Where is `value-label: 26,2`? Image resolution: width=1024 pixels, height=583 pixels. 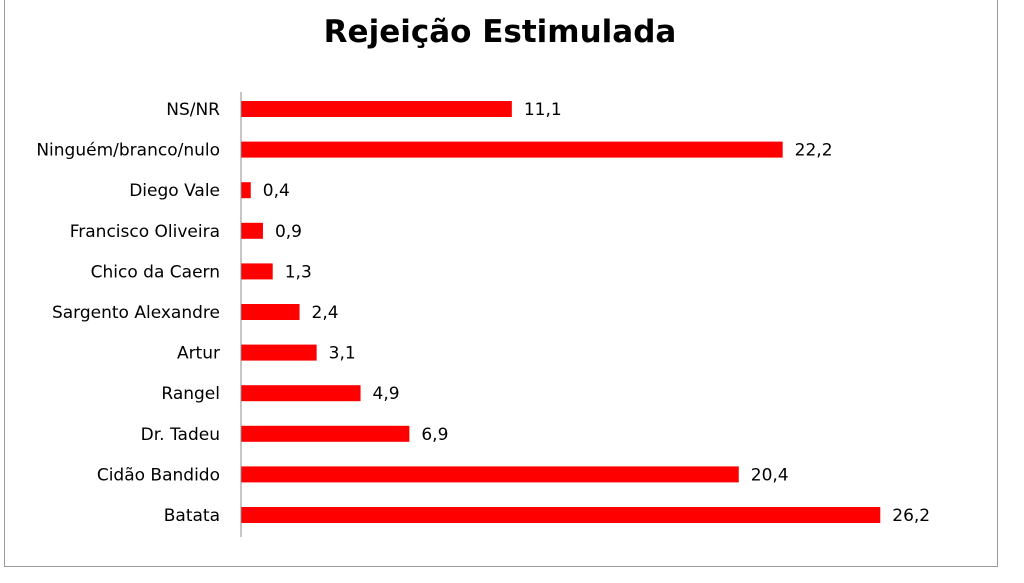 value-label: 26,2 is located at coordinates (911, 516).